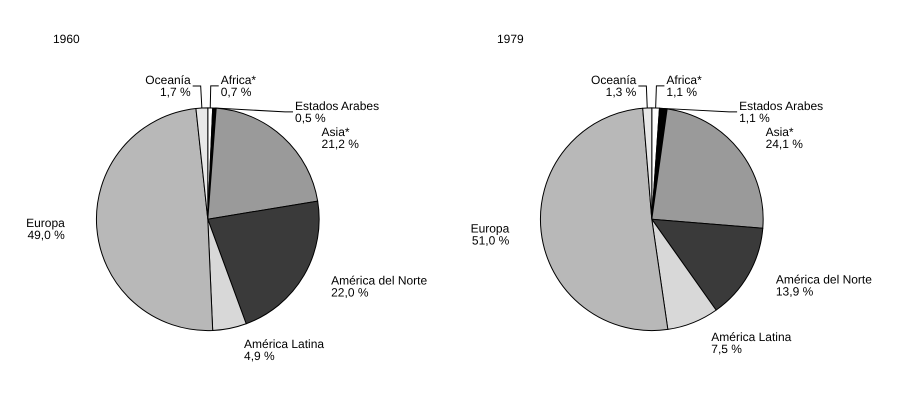 This screenshot has width=905, height=400. Describe the element at coordinates (260, 355) in the screenshot. I see `data-label: 4,9 %` at that location.